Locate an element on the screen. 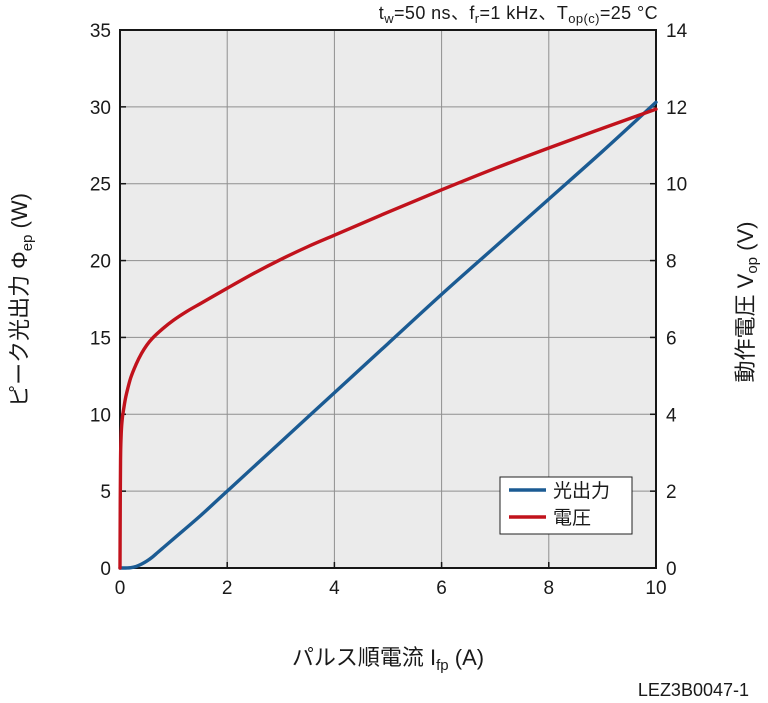  condition-text: =1 kHz、 is located at coordinates (518, 13).